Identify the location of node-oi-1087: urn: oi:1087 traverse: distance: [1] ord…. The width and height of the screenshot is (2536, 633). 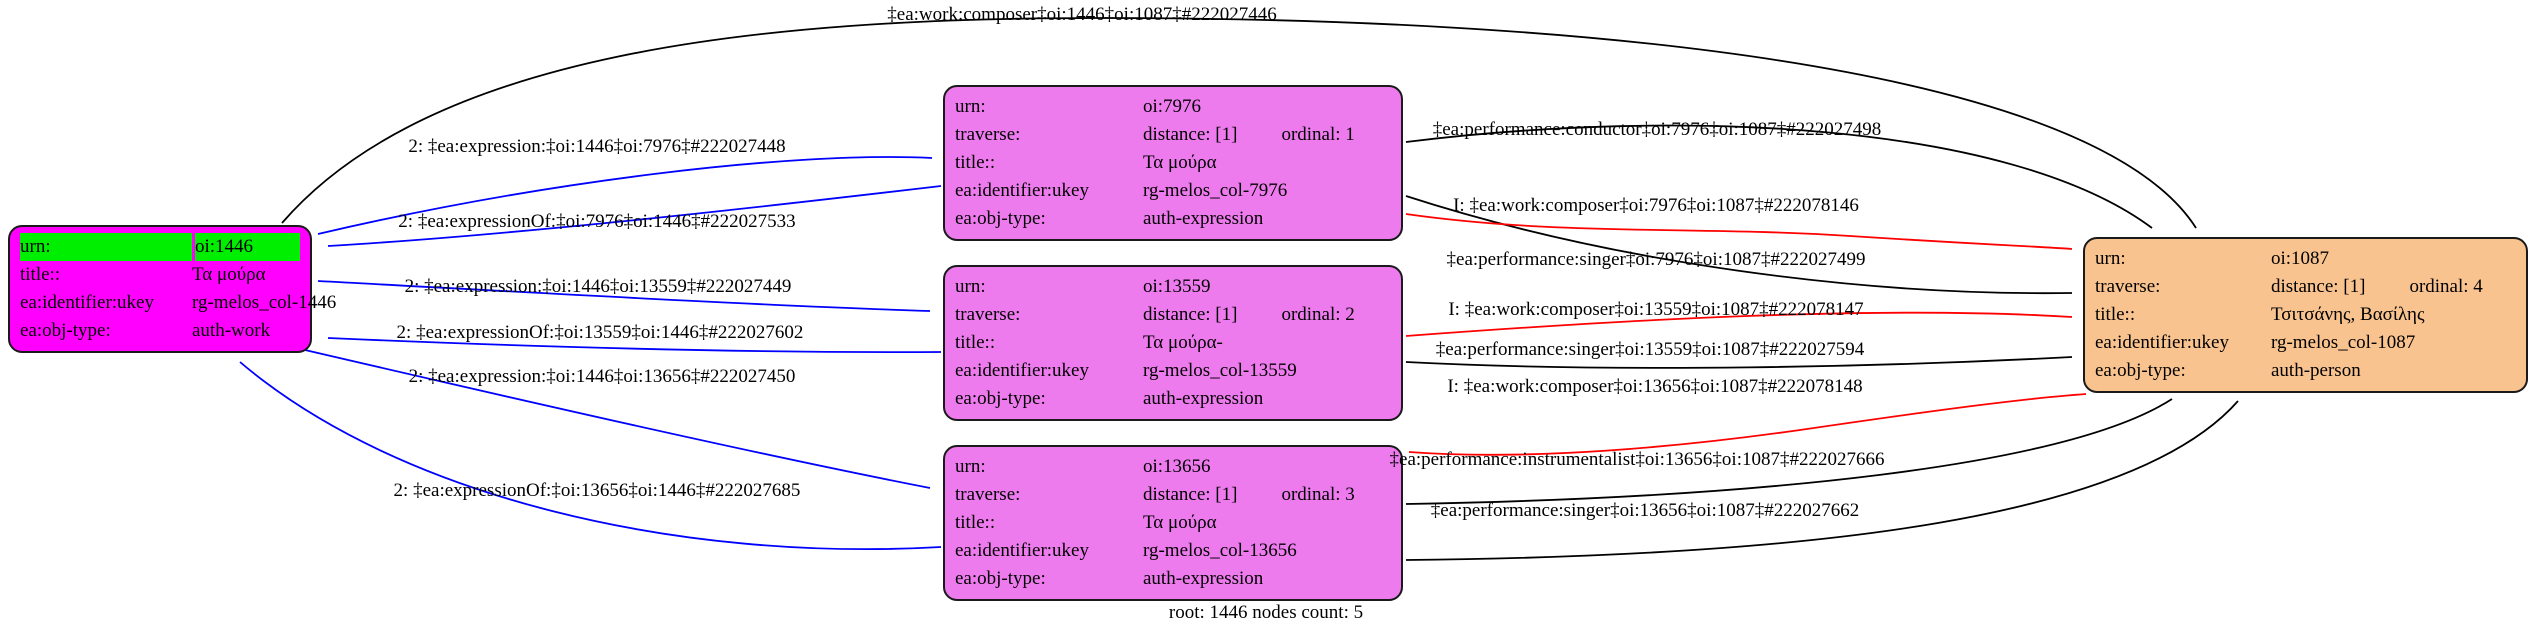
(2305, 315).